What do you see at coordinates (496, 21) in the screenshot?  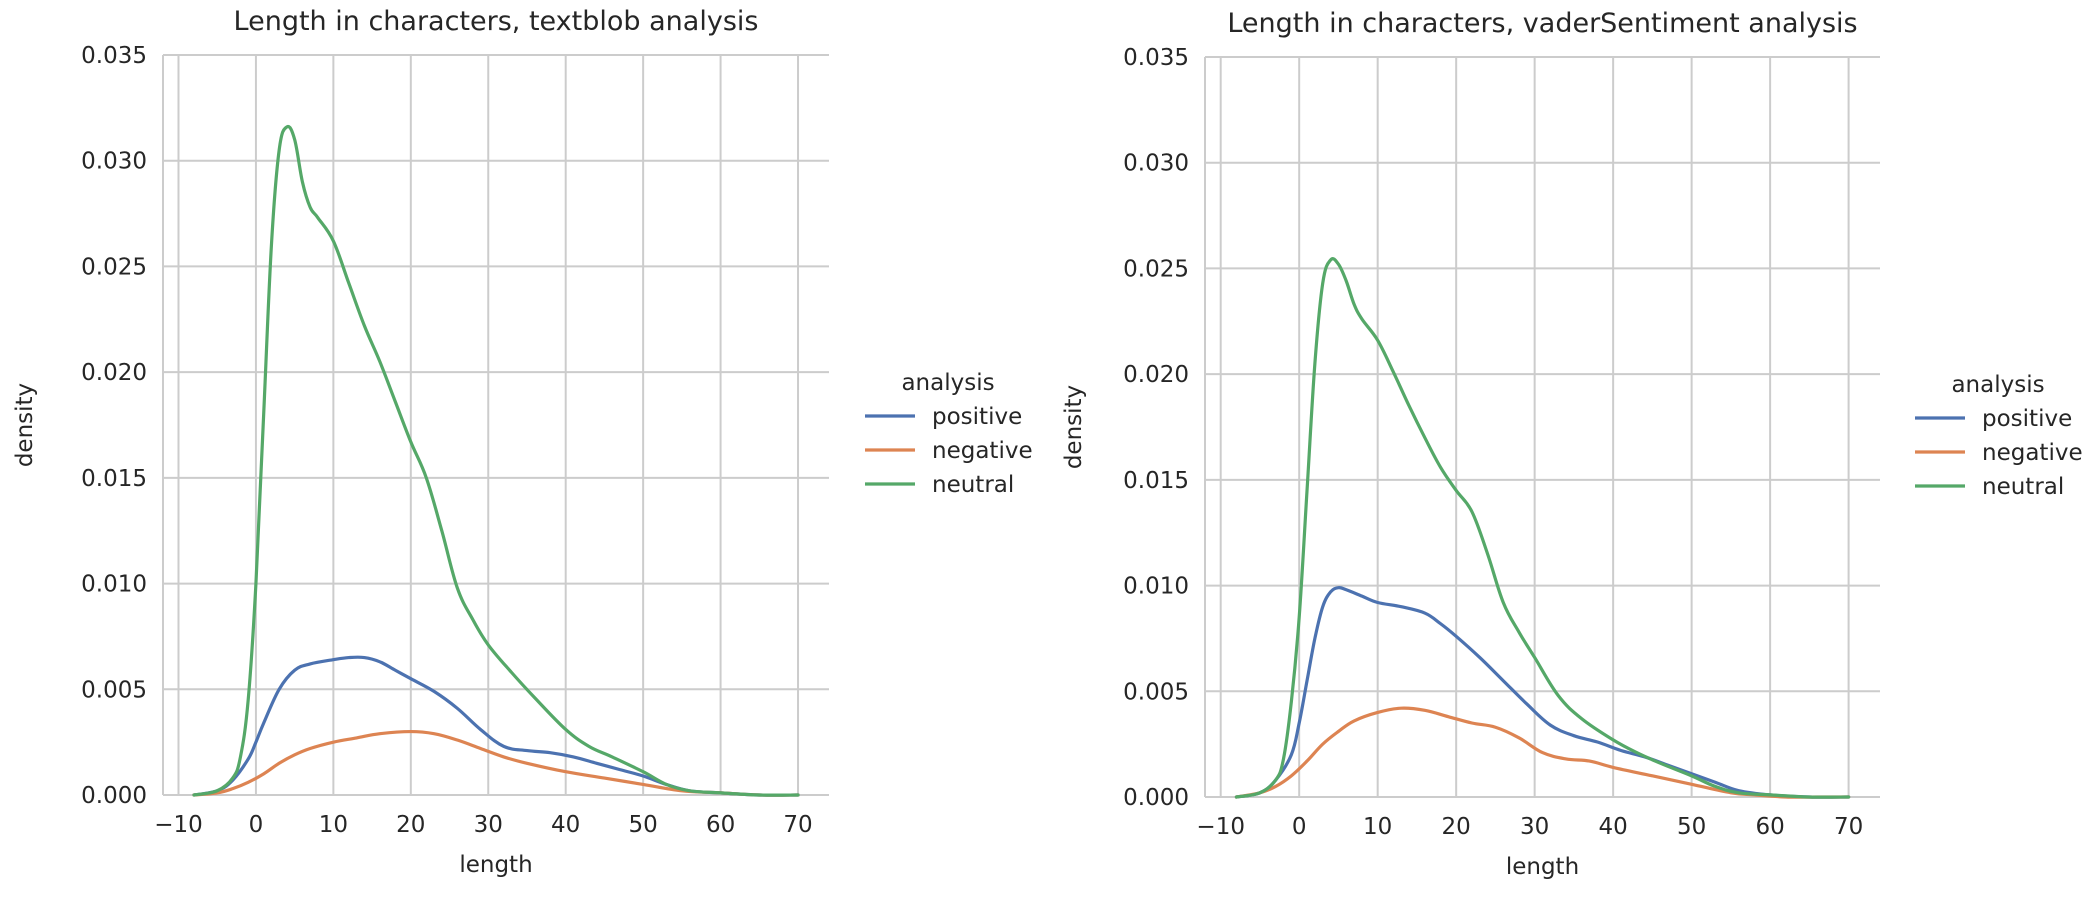 I see `chart-title: Length in characters, textblob analysis` at bounding box center [496, 21].